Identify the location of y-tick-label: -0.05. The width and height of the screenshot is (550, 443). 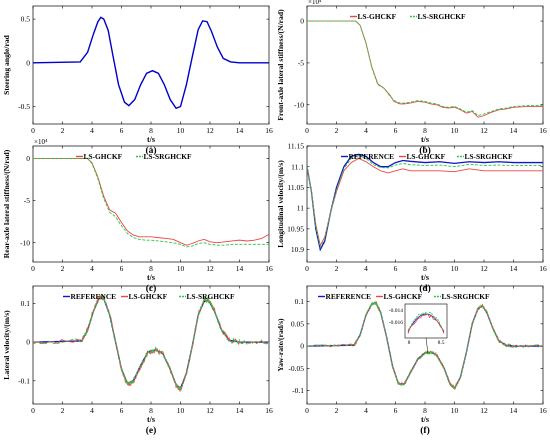
(296, 368).